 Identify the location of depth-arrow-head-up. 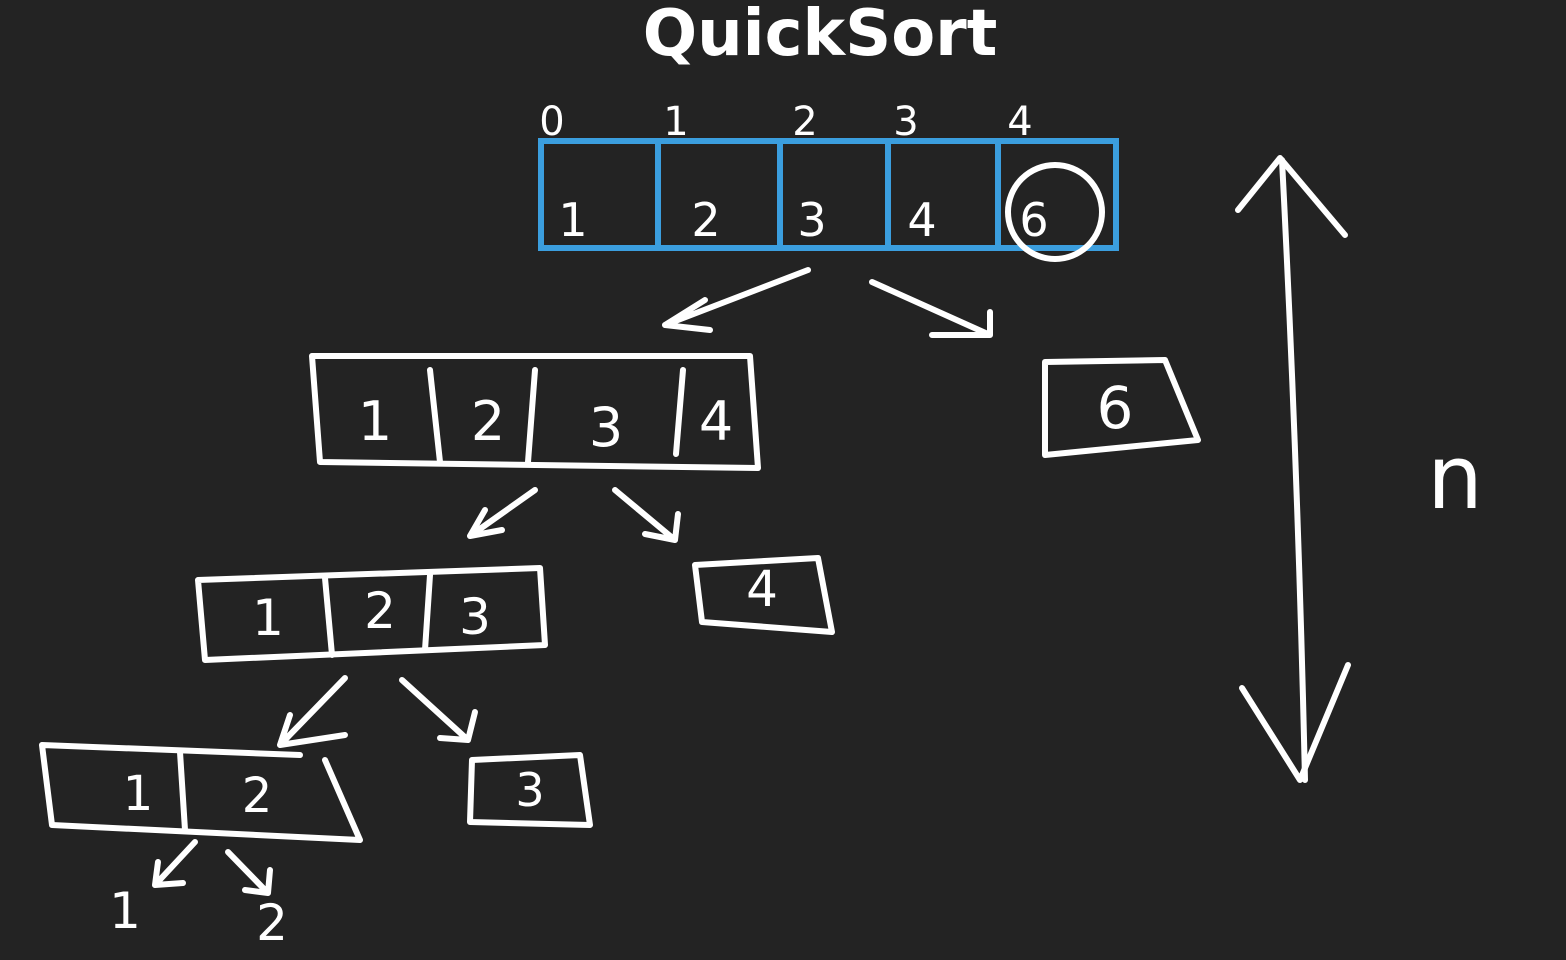
(1291, 196).